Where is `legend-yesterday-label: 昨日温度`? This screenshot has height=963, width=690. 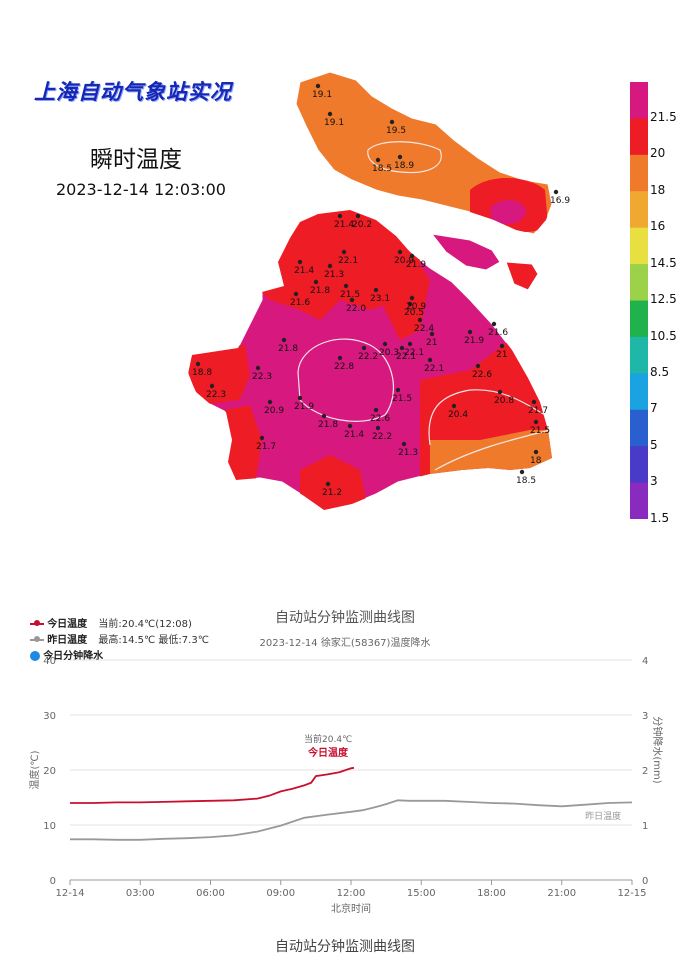 legend-yesterday-label: 昨日温度 is located at coordinates (67, 640).